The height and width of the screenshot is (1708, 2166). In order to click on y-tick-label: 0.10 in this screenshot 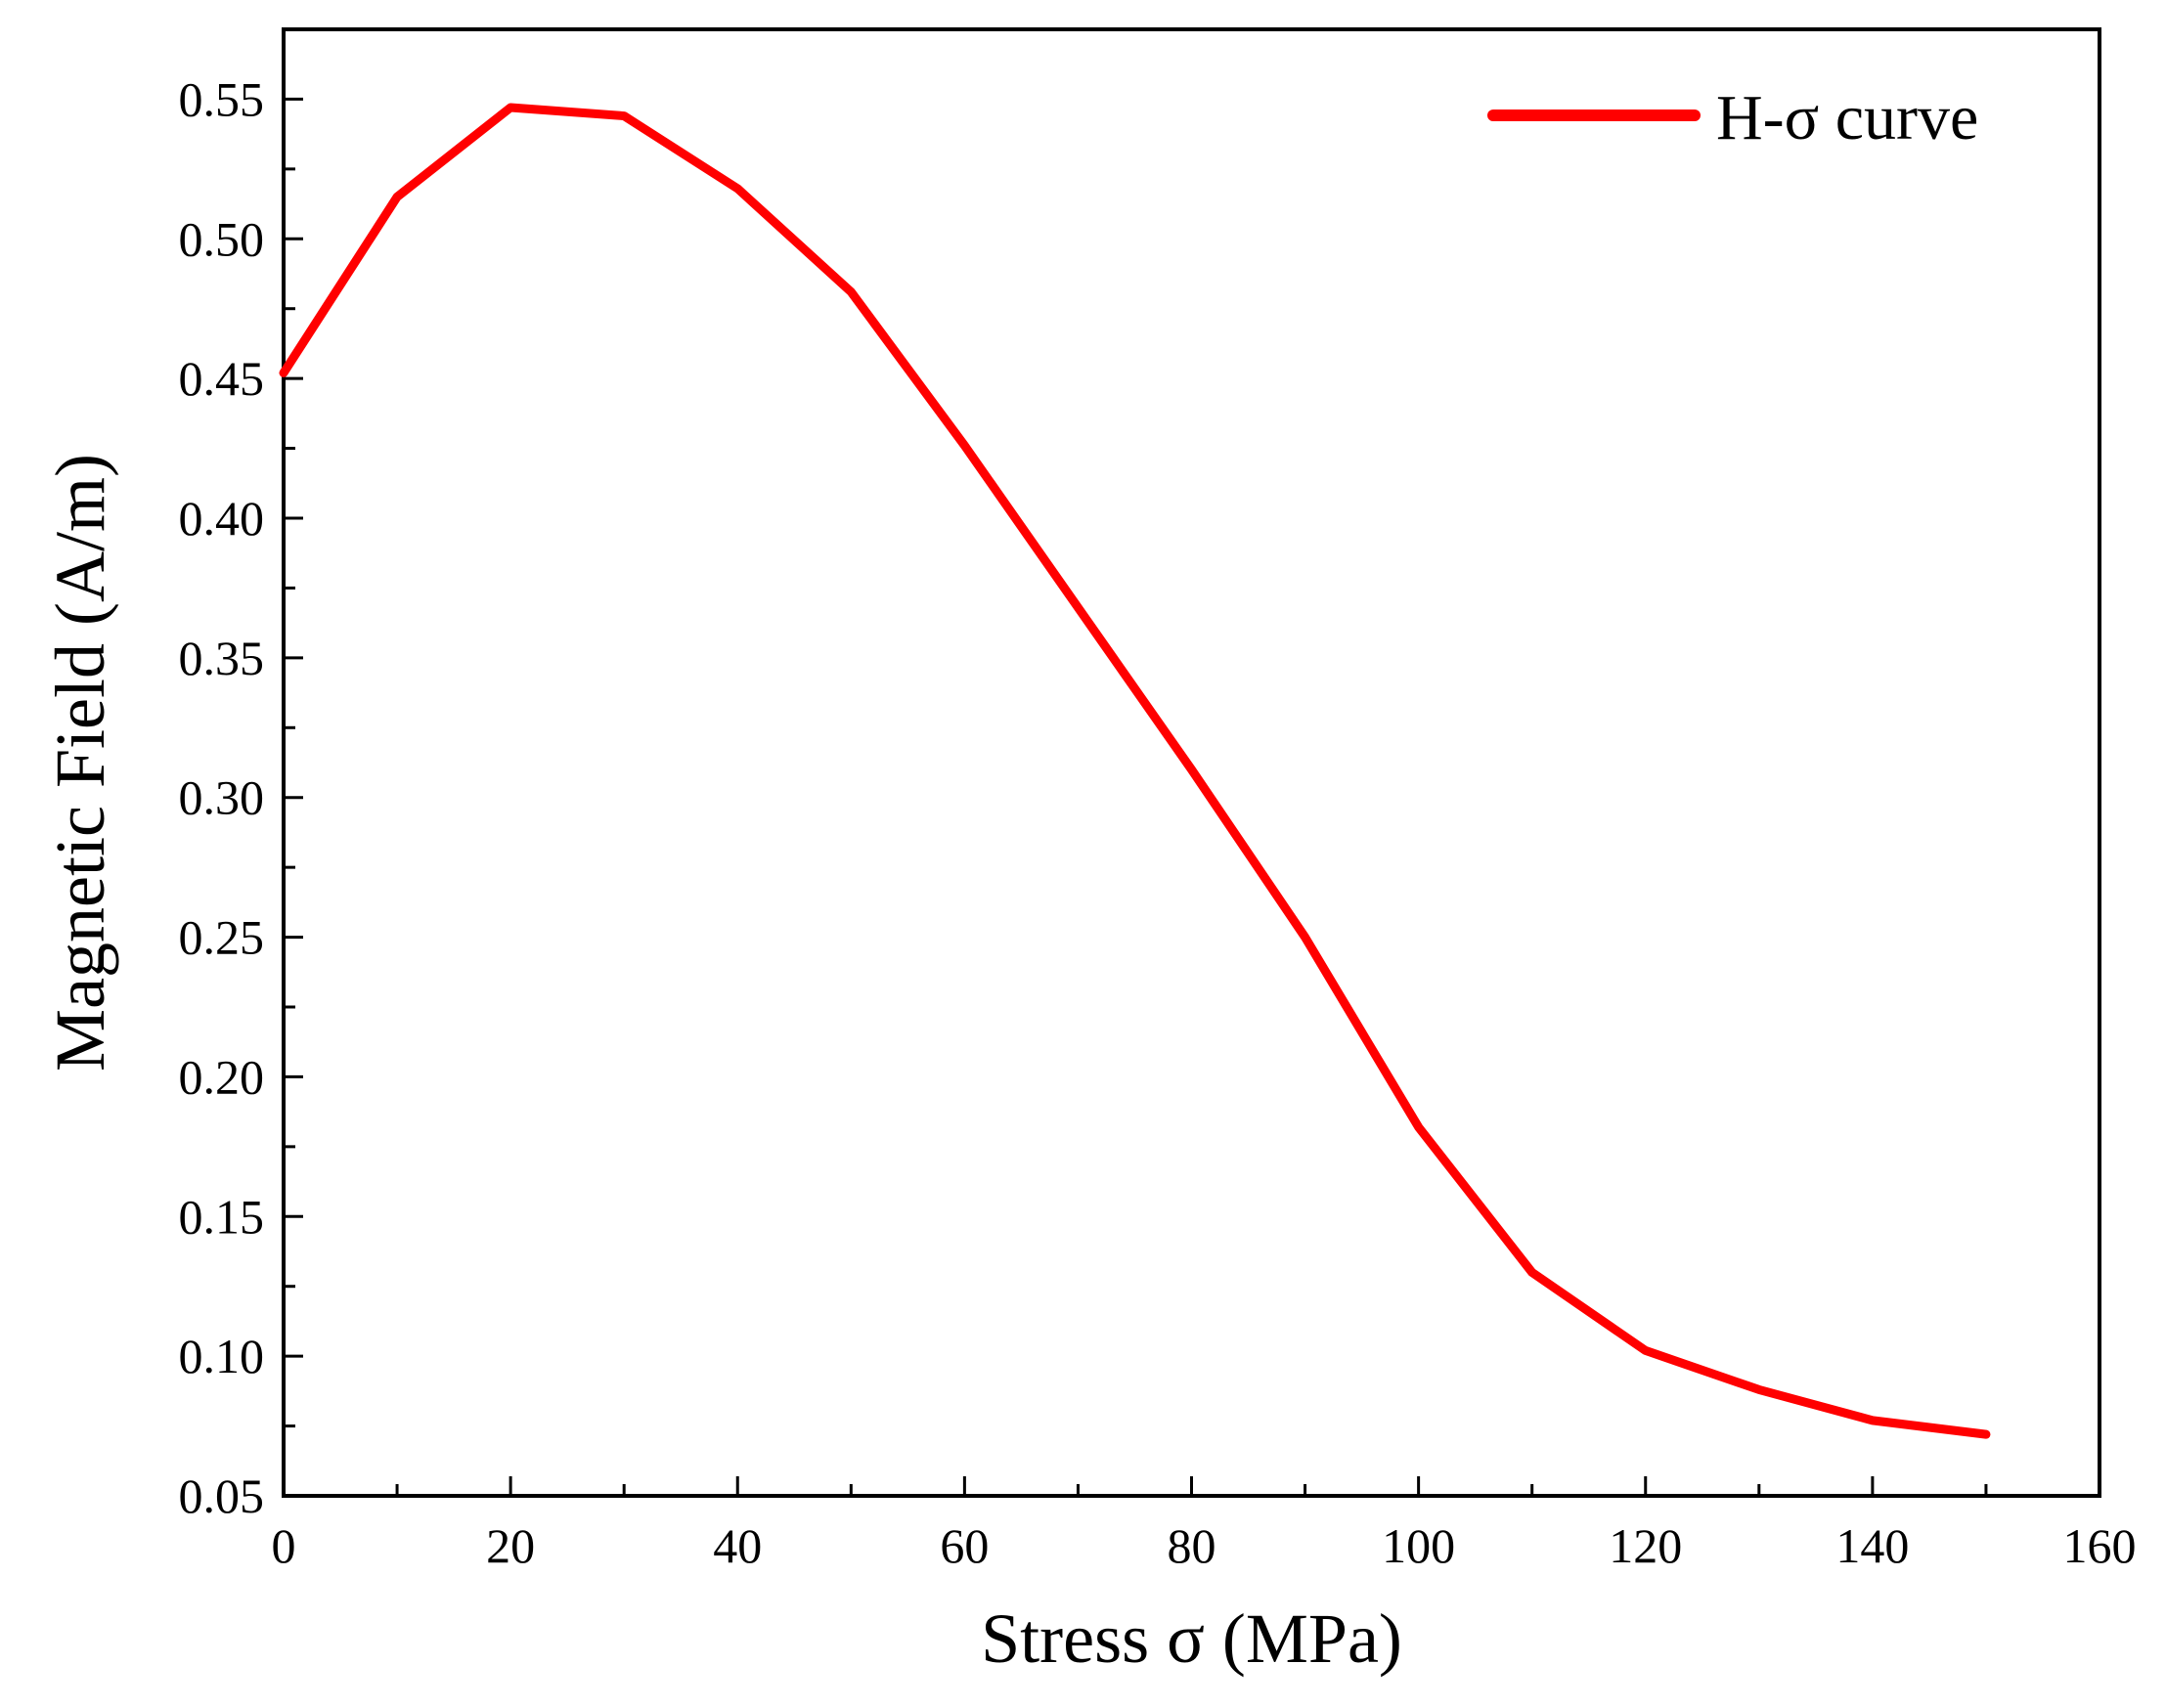, I will do `click(222, 1356)`.